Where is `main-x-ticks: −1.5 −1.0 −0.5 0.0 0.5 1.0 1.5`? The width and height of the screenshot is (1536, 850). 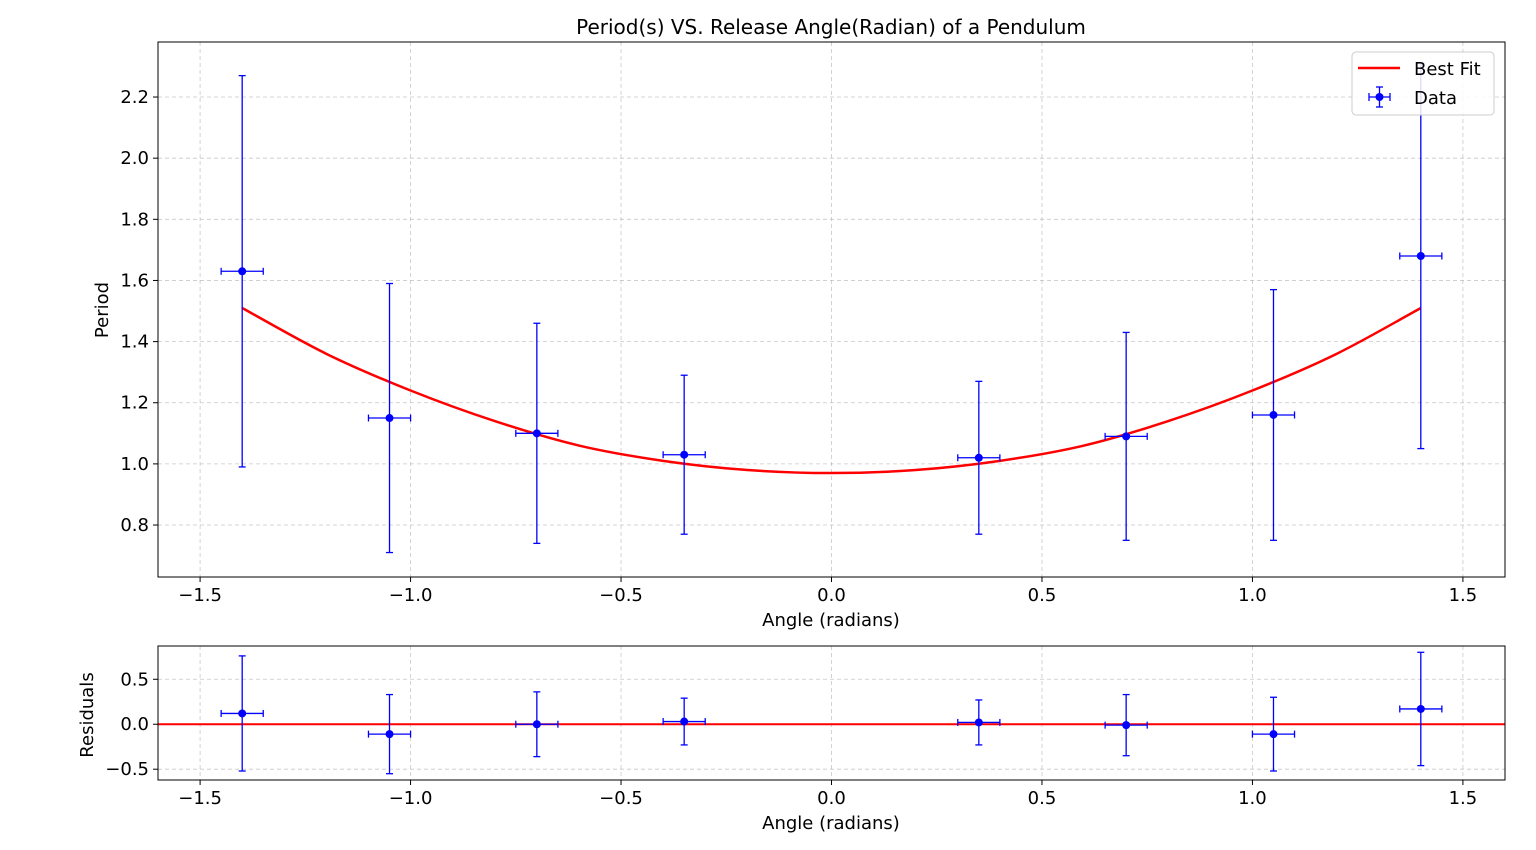
main-x-ticks: −1.5 −1.0 −0.5 0.0 0.5 1.0 1.5 is located at coordinates (827, 591).